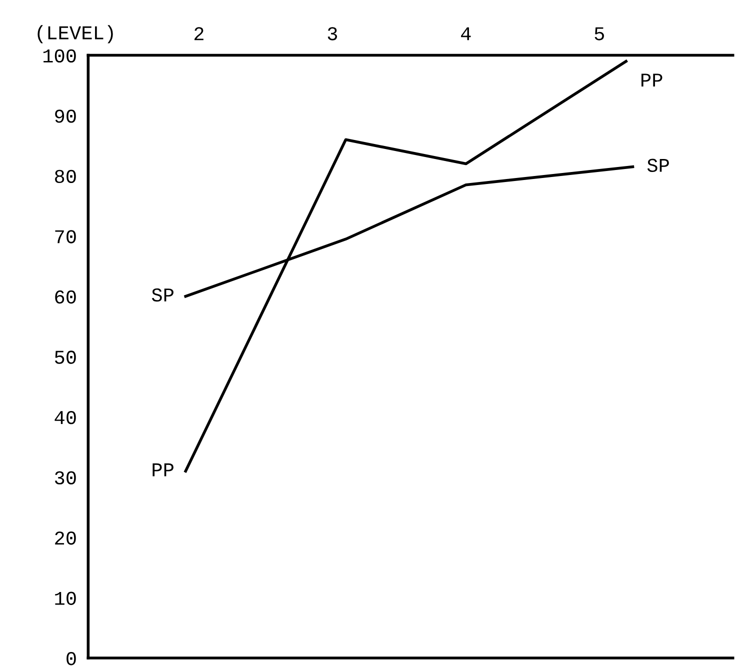 Image resolution: width=741 pixels, height=666 pixels. I want to click on y-tick-label: 60, so click(65, 297).